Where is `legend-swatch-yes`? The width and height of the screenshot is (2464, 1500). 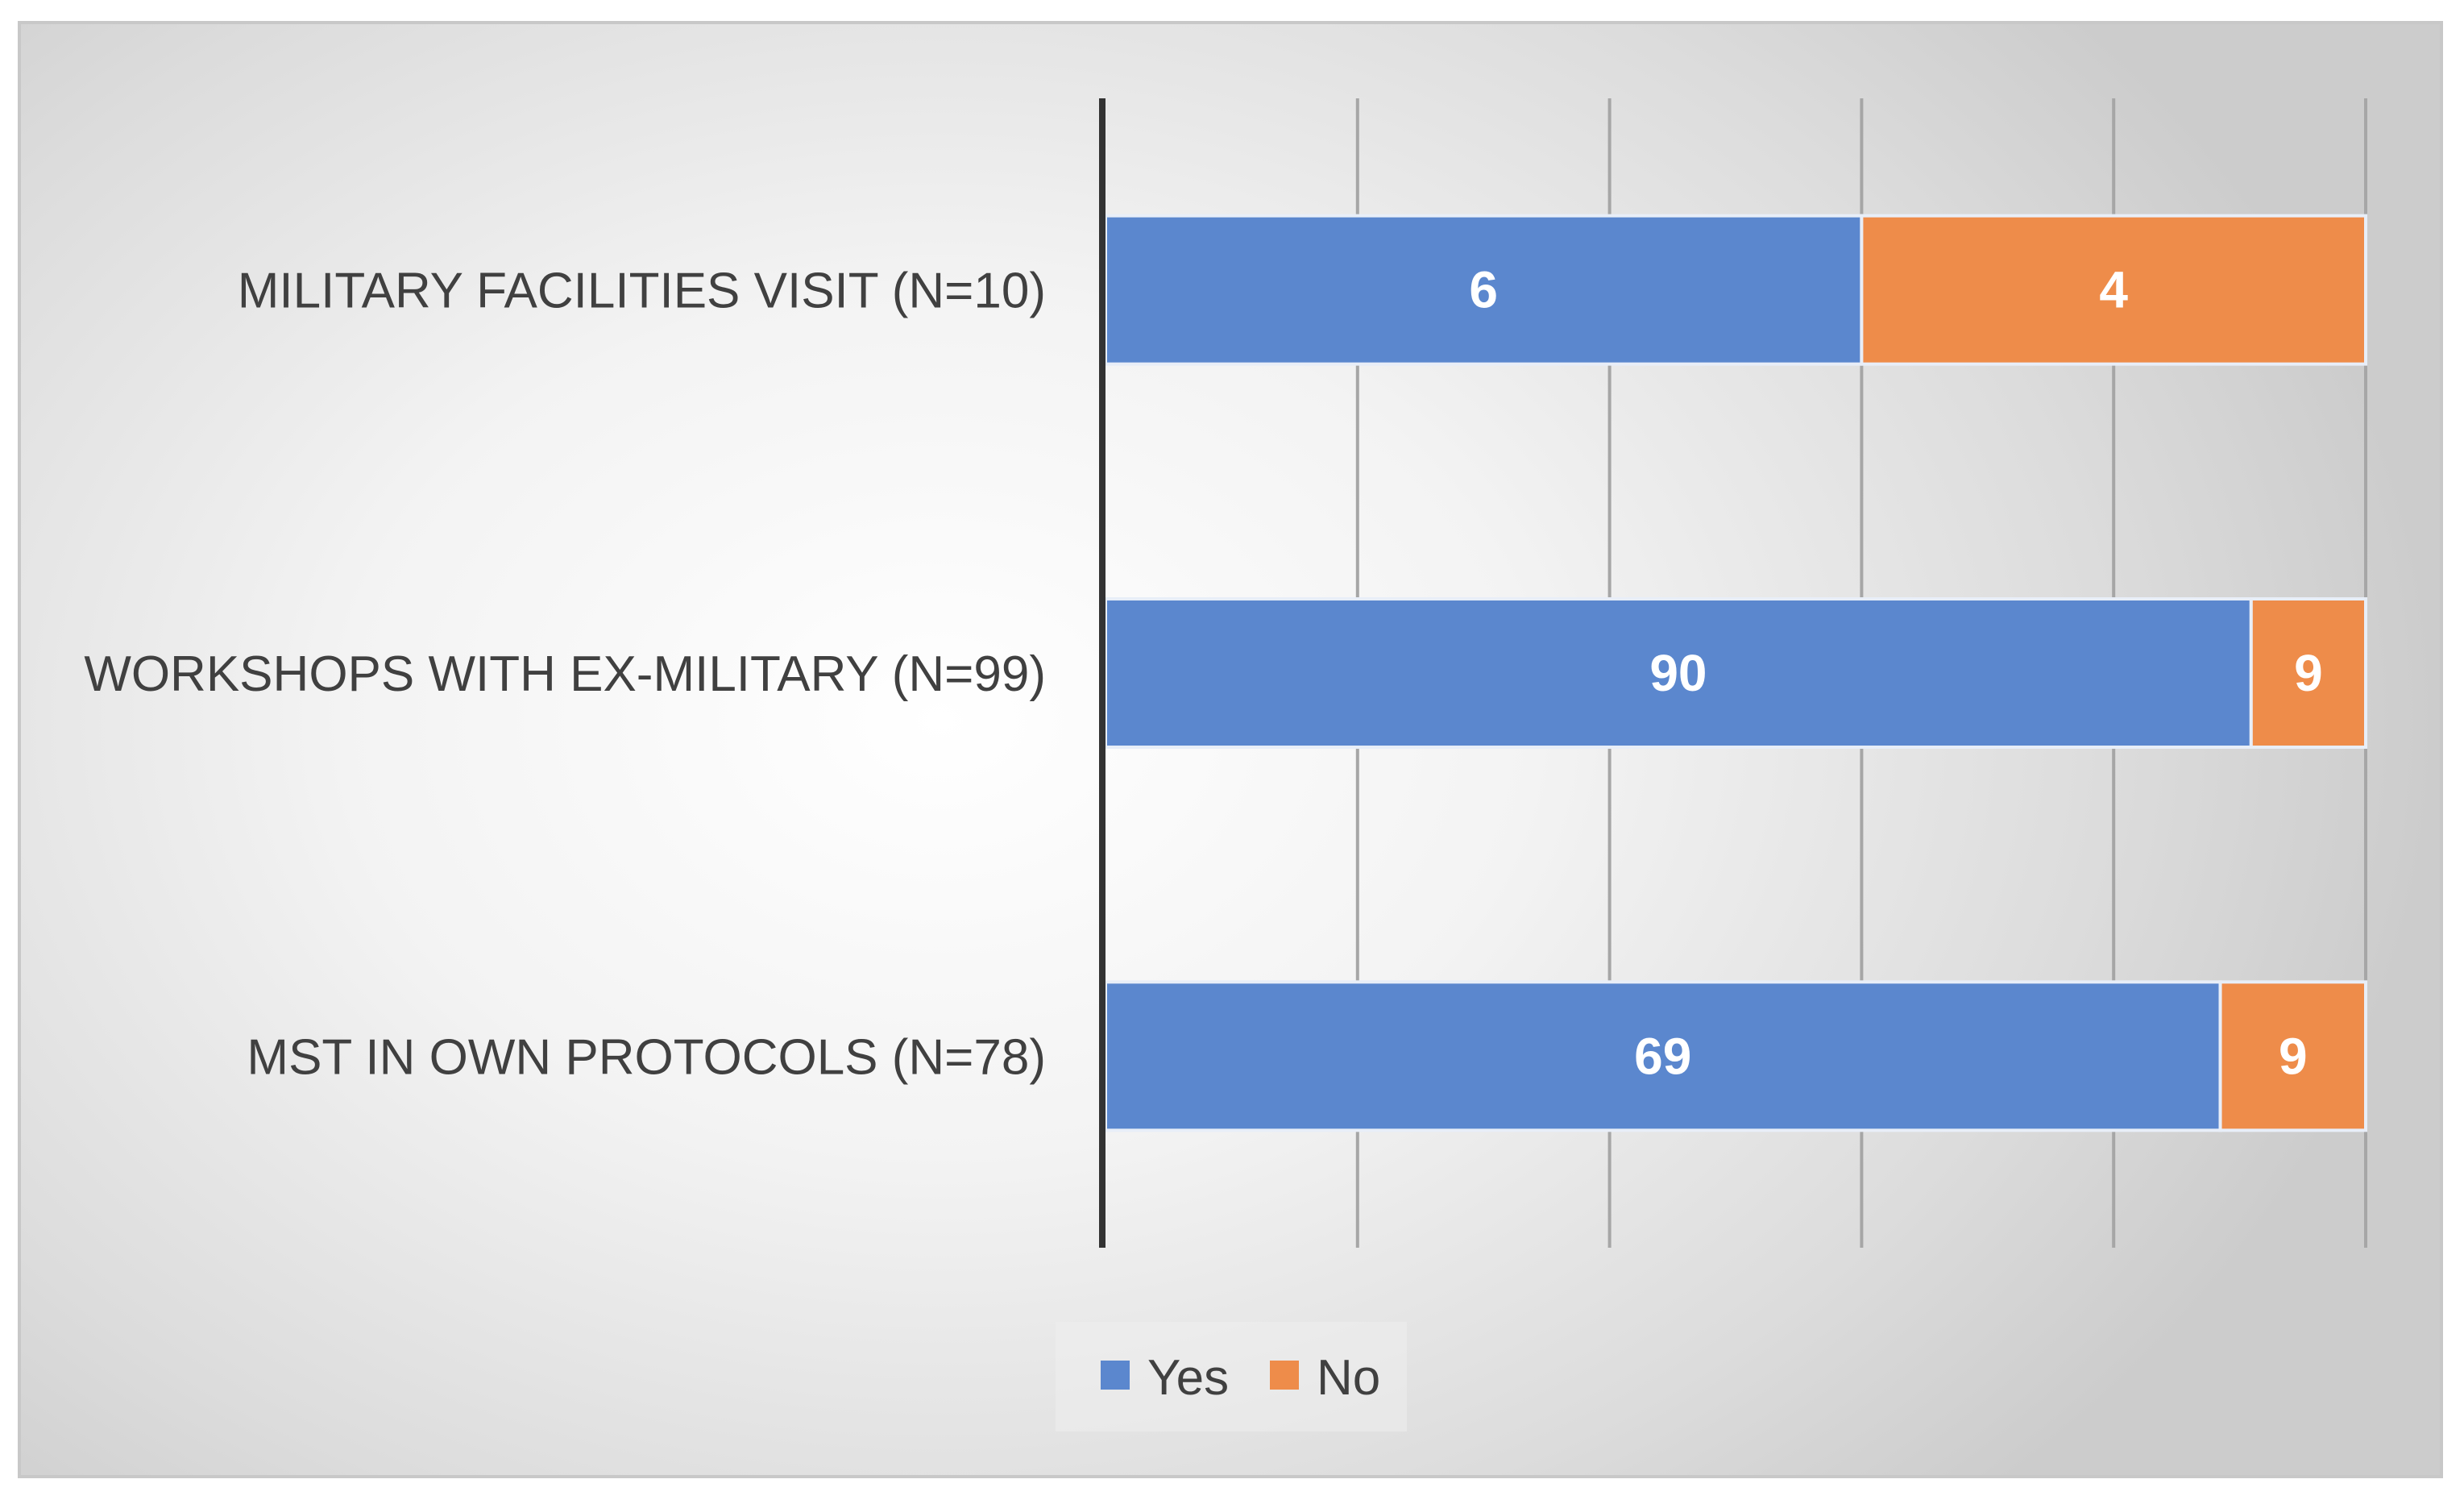
legend-swatch-yes is located at coordinates (1115, 1375).